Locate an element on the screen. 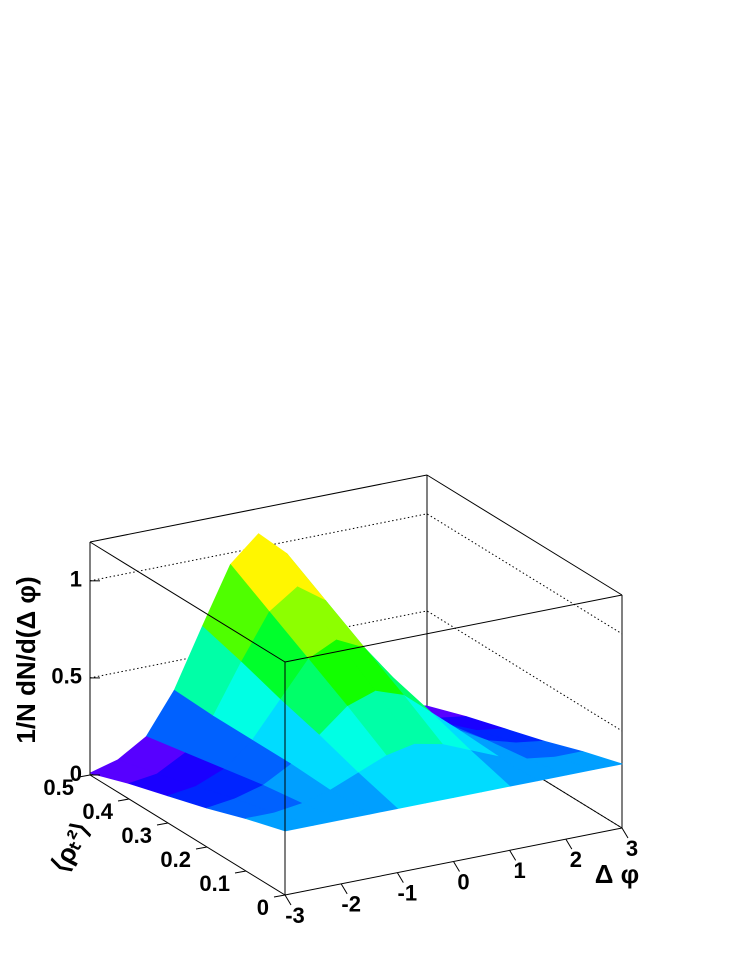 Image resolution: width=747 pixels, height=967 pixels. y-tick-label: 0.1 is located at coordinates (214, 883).